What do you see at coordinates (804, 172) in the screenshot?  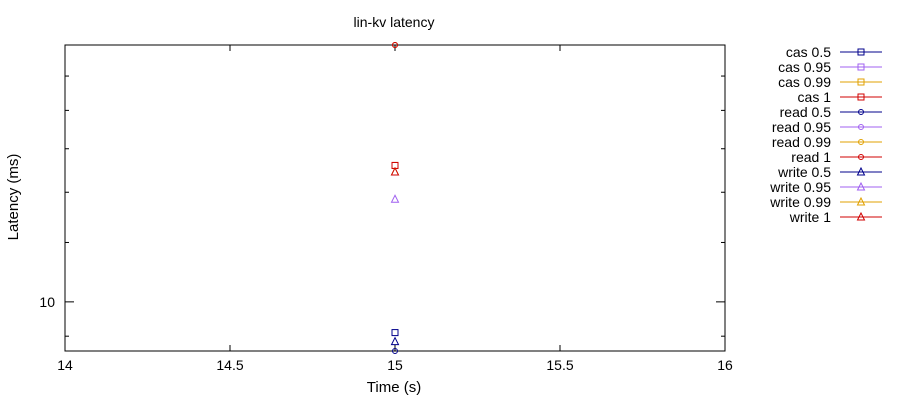 I see `legend-label-8: write 0.5` at bounding box center [804, 172].